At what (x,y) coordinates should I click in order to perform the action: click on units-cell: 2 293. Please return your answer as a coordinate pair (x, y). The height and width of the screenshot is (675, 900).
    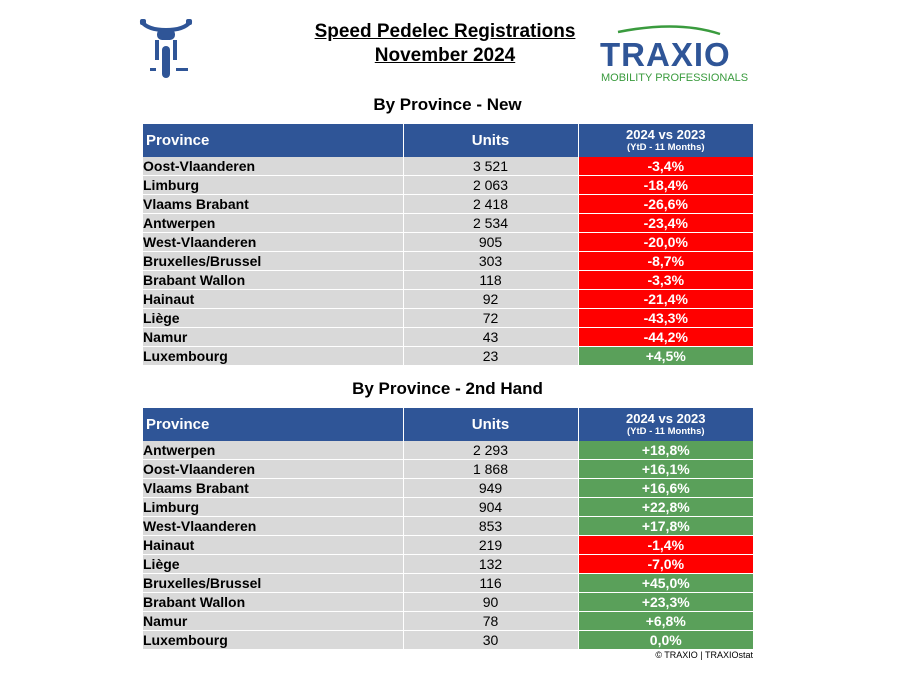
    Looking at the image, I should click on (491, 450).